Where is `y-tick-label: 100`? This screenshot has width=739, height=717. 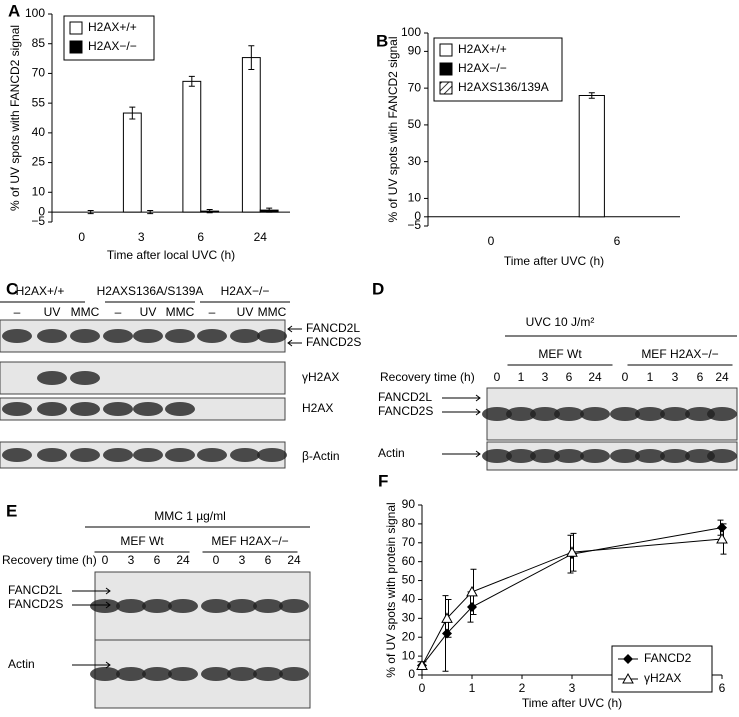
y-tick-label: 100 is located at coordinates (35, 13).